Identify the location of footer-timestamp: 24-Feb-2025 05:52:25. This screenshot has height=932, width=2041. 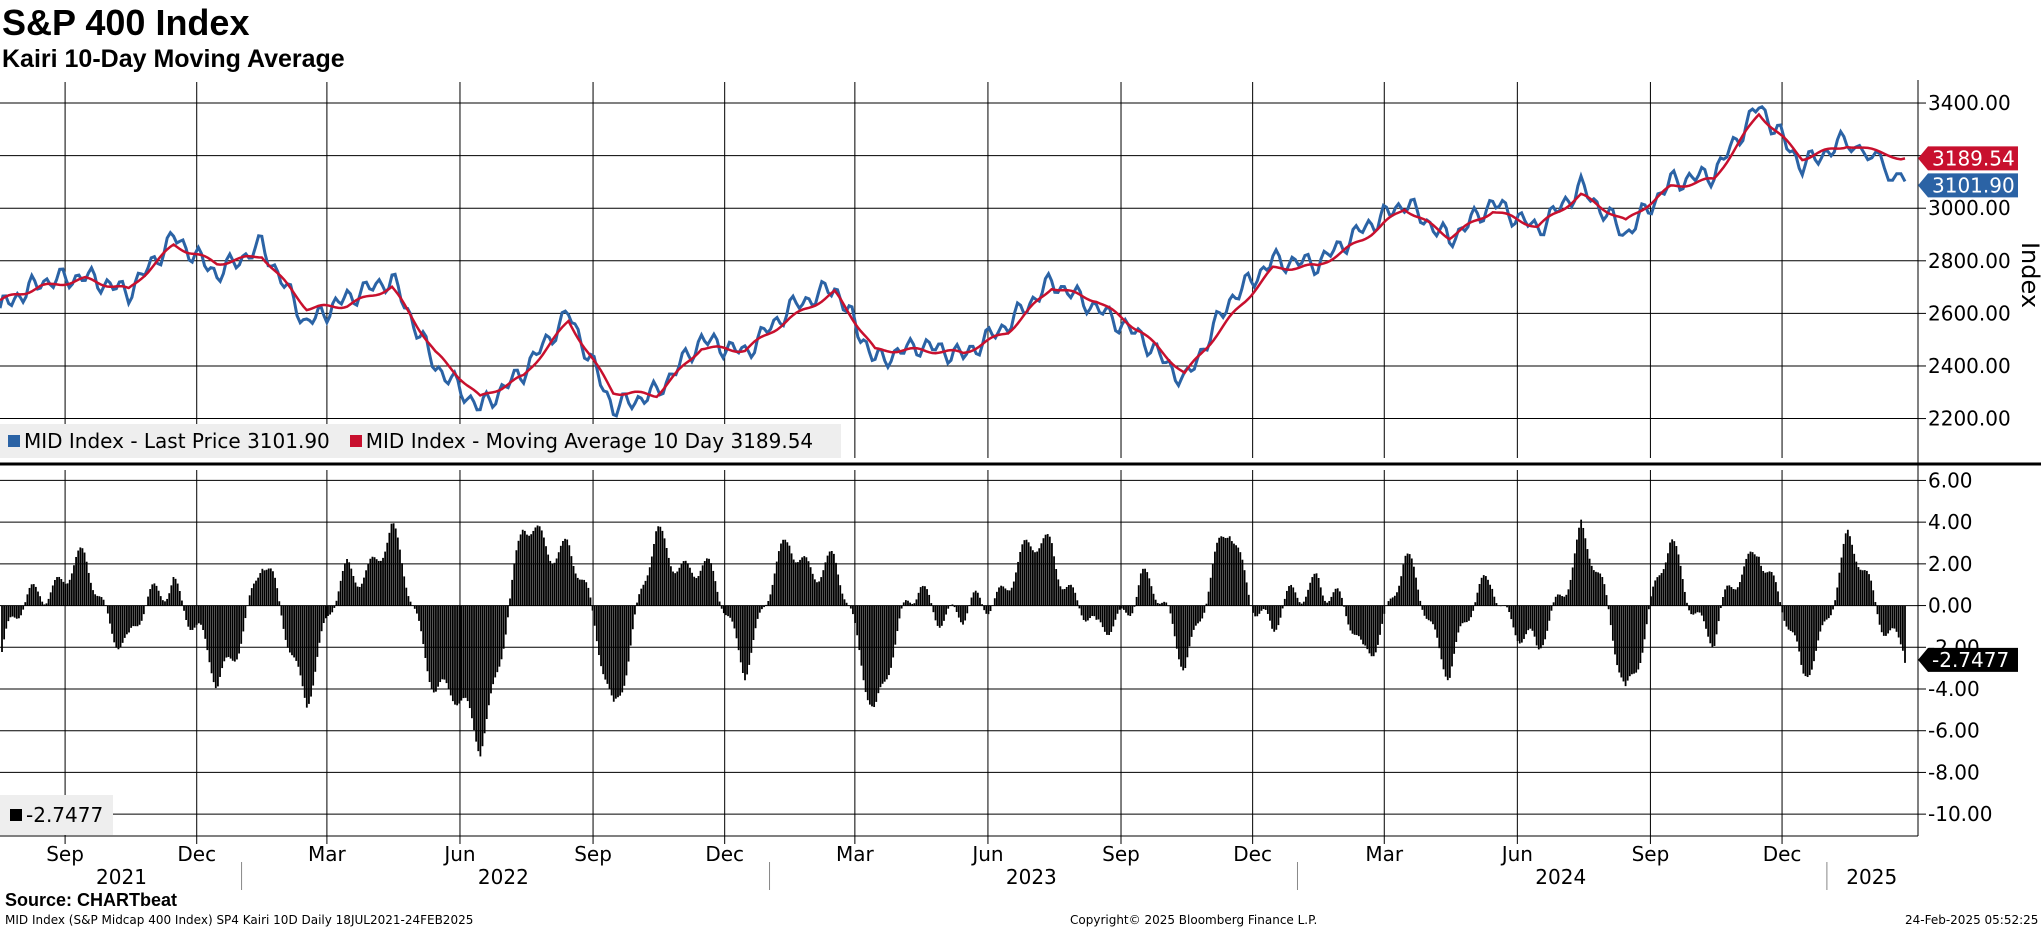
(1972, 920).